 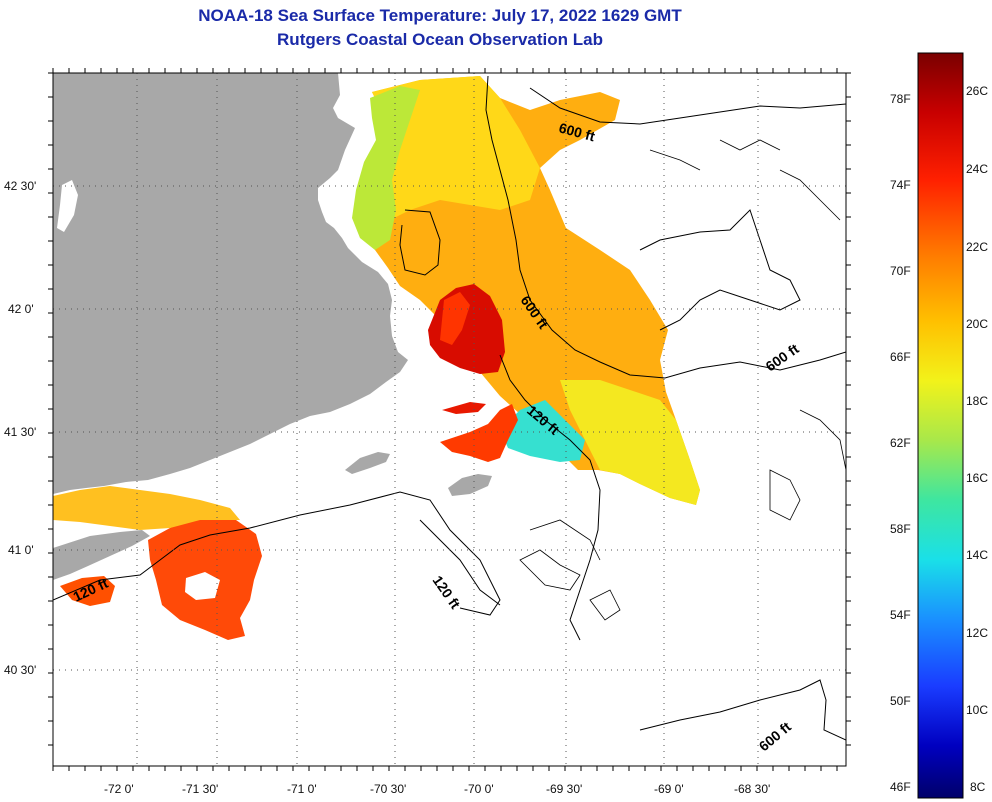 What do you see at coordinates (900, 615) in the screenshot?
I see `colorbar-f-54: 54F` at bounding box center [900, 615].